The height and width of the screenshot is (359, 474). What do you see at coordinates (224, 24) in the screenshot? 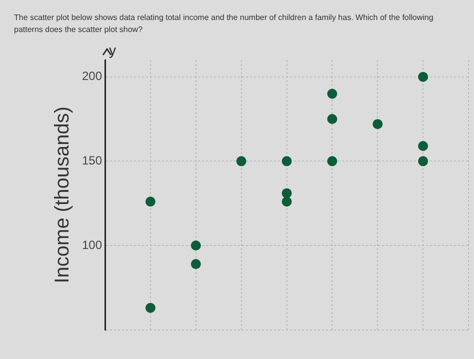
I see `chart-title: The scatter plot below shows data relating total income and the number of children a family has. Which of the following patterns does the scatter plot show?` at bounding box center [224, 24].